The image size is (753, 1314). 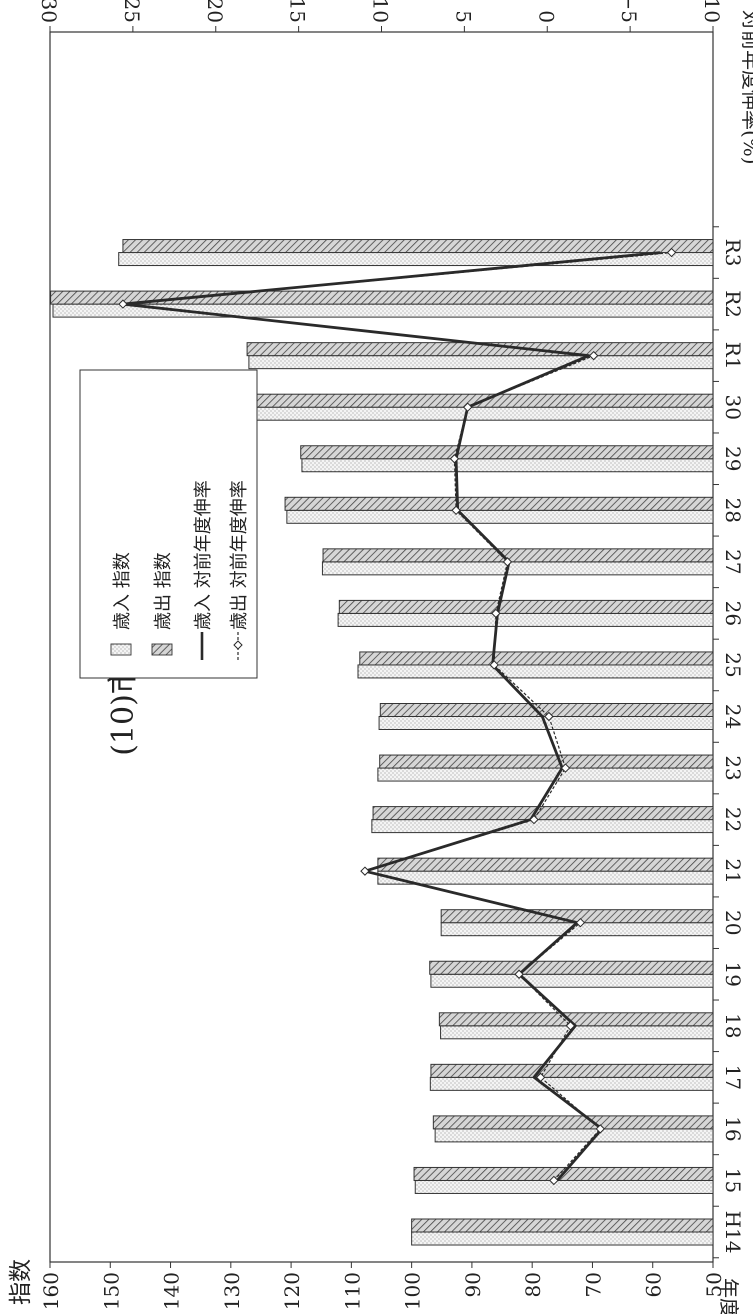 I want to click on index-axis-tick-label: 60, so click(x=654, y=1284).